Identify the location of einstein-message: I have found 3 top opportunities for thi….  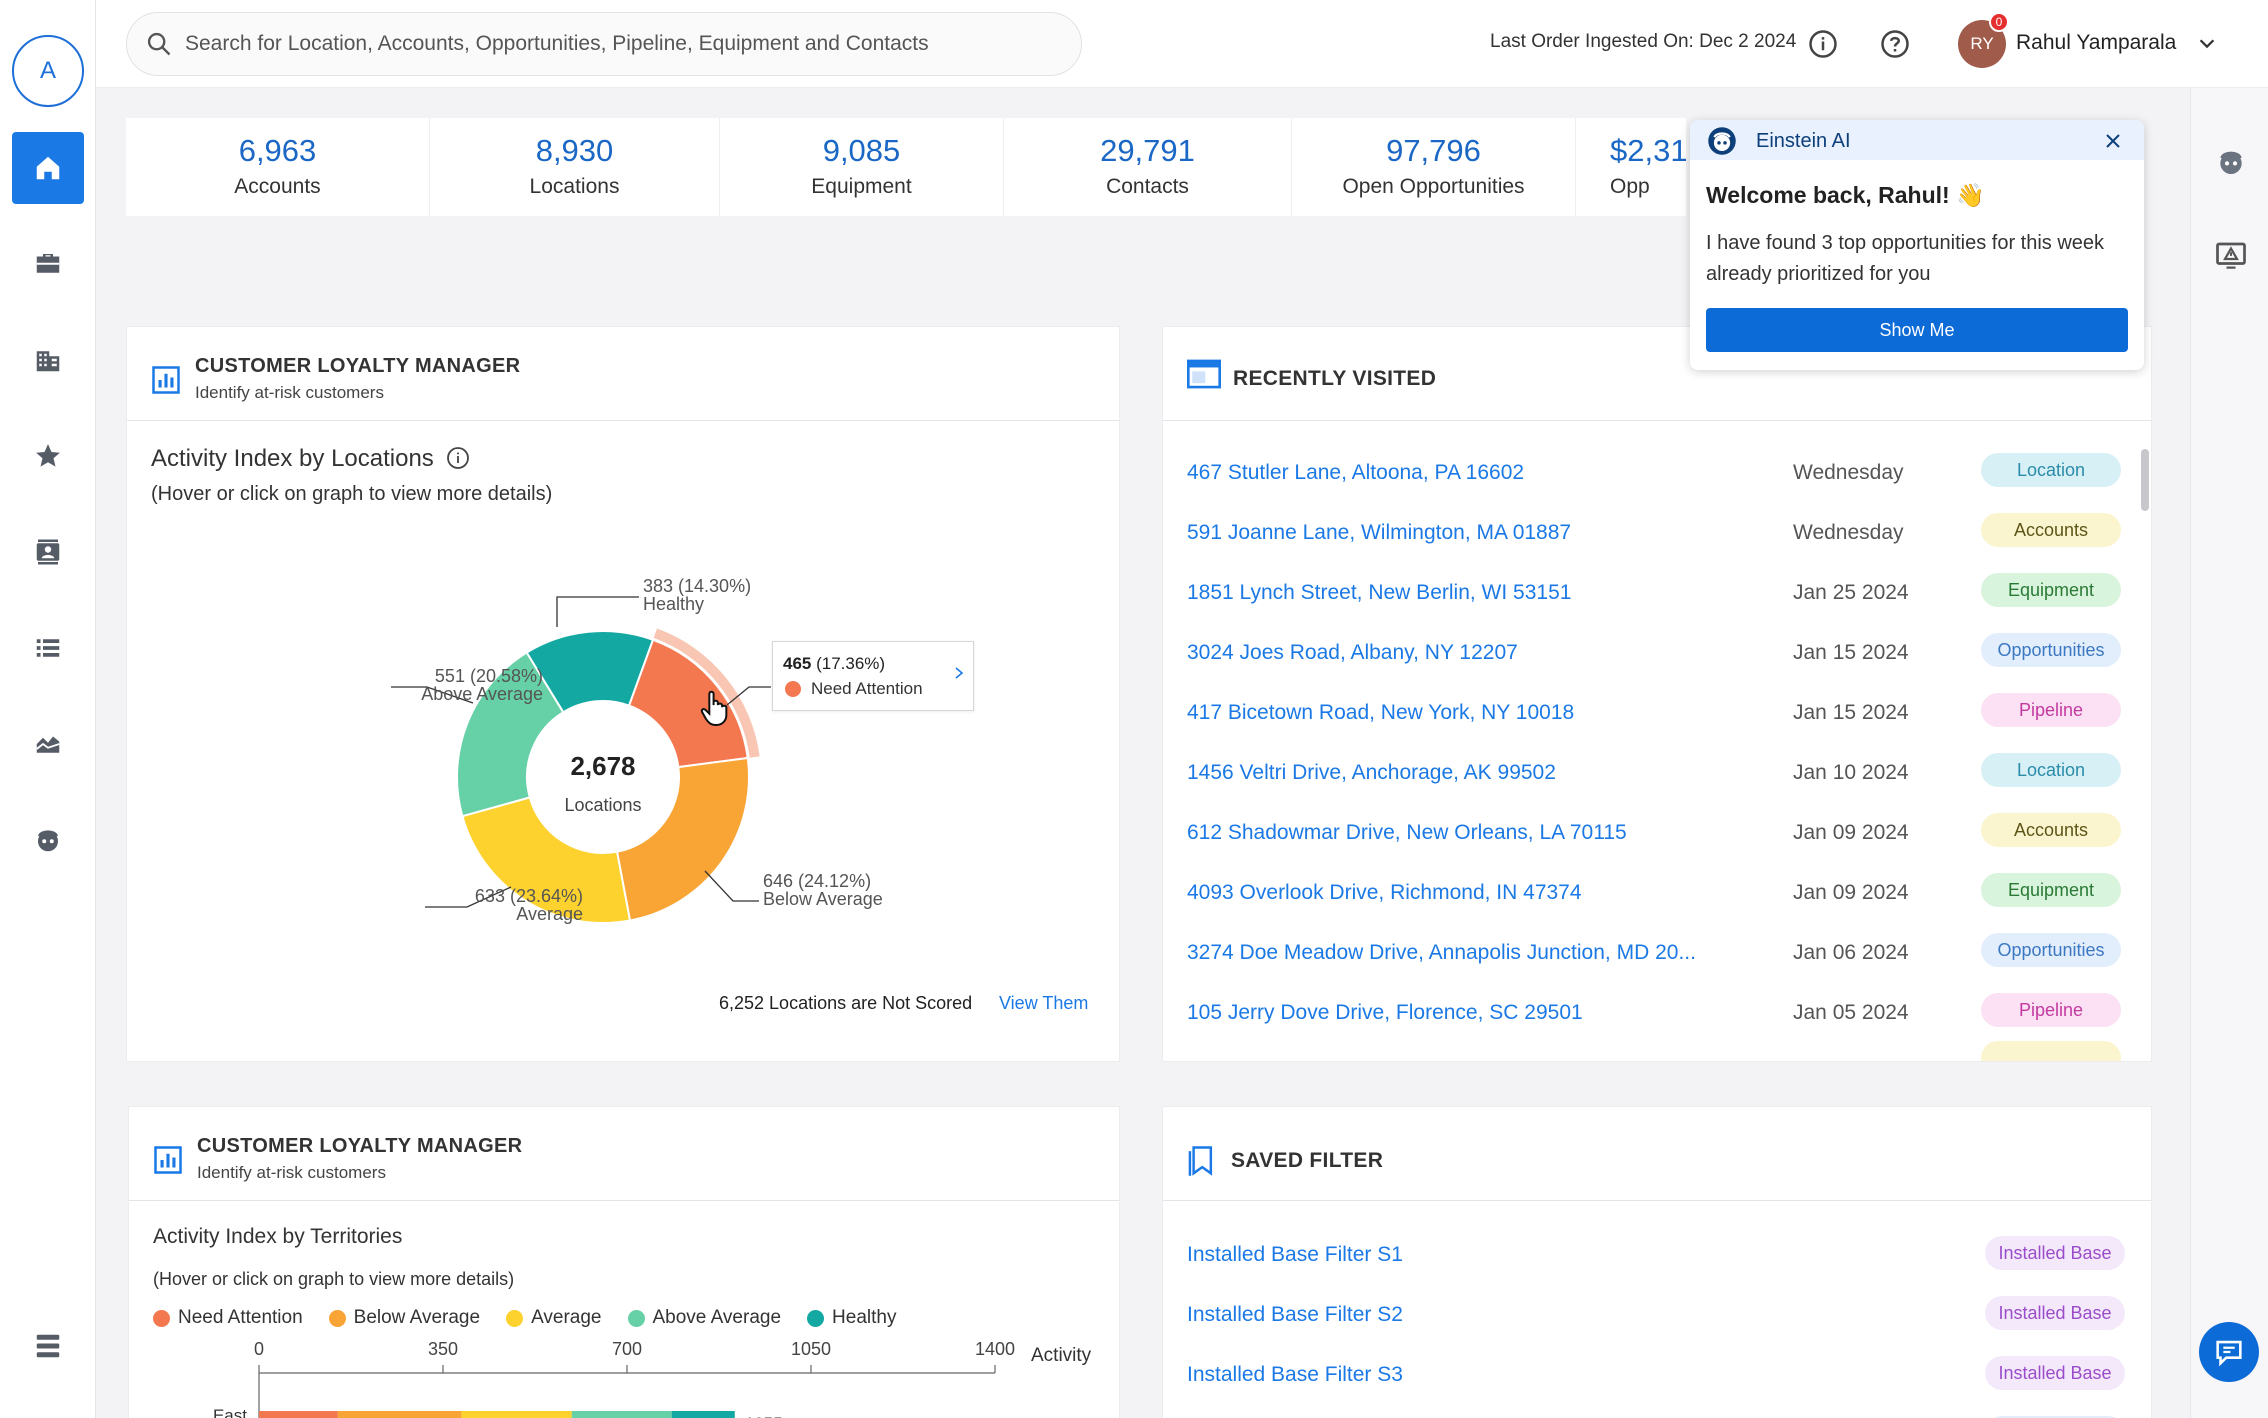
(1905, 258).